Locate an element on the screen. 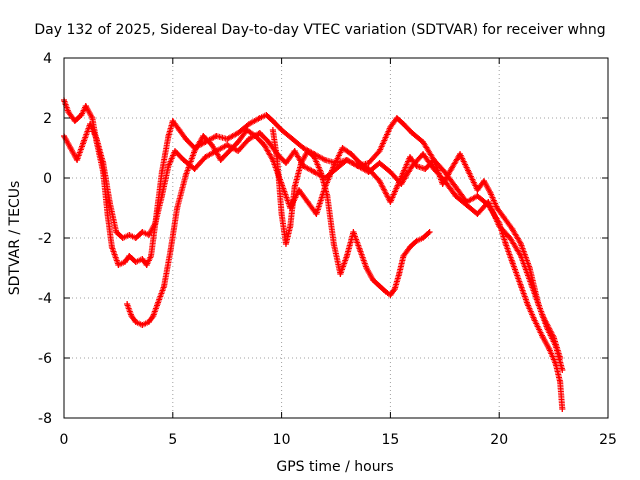  y-tick-label: 2 is located at coordinates (47, 119).